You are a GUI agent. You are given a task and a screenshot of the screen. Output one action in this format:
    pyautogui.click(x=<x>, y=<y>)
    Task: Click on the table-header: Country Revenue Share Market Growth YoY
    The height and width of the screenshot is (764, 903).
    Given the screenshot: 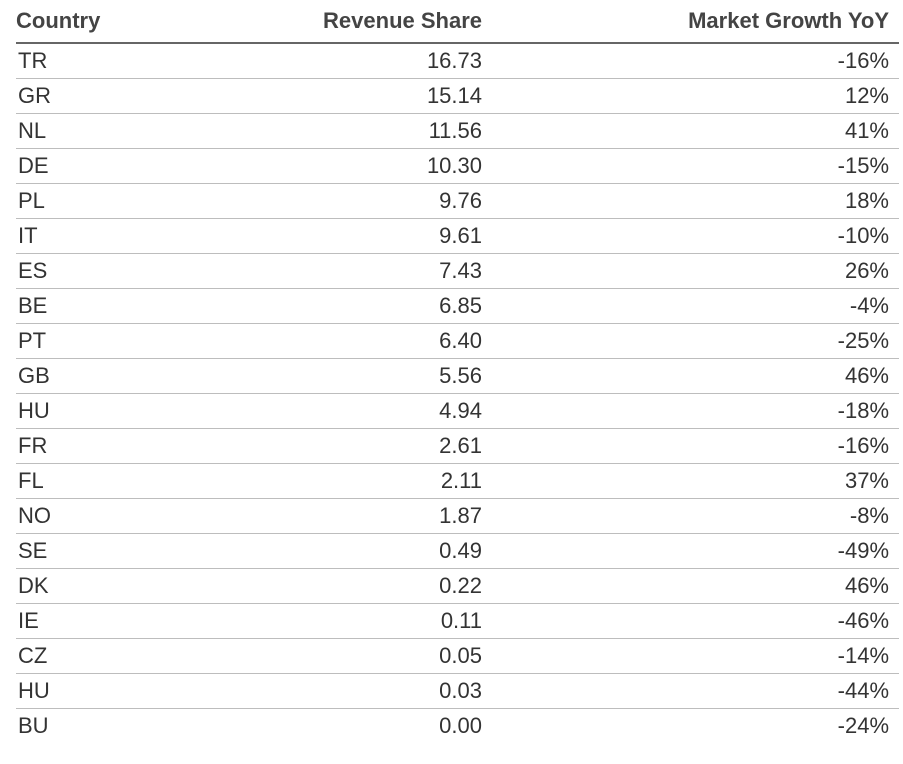 What is the action you would take?
    pyautogui.click(x=457, y=22)
    